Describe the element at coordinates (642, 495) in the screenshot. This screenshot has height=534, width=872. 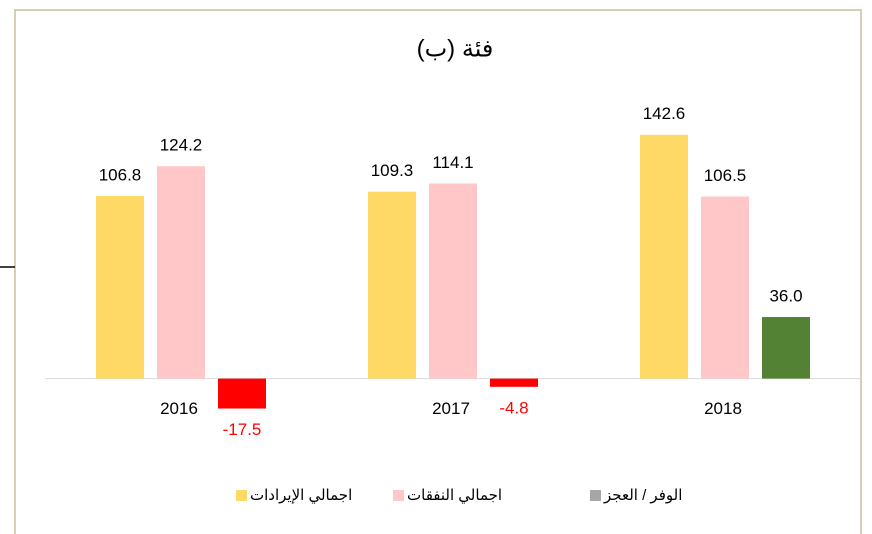
I see `legend-label: الوفر / العجز` at that location.